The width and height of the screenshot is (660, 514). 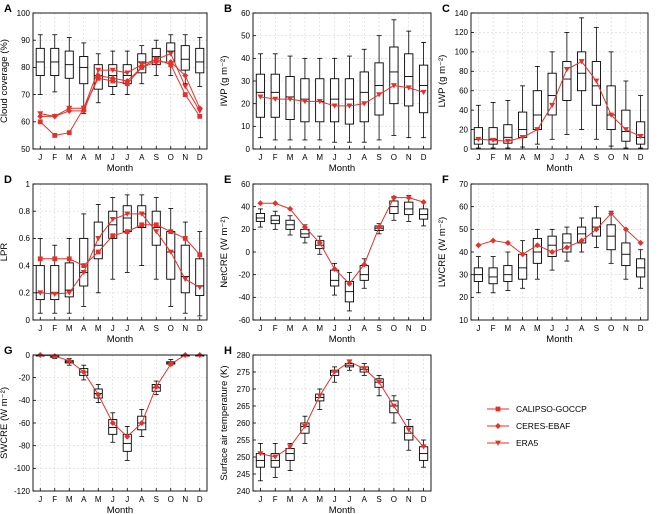 What do you see at coordinates (462, 13) in the screenshot?
I see `ytick-label: 140` at bounding box center [462, 13].